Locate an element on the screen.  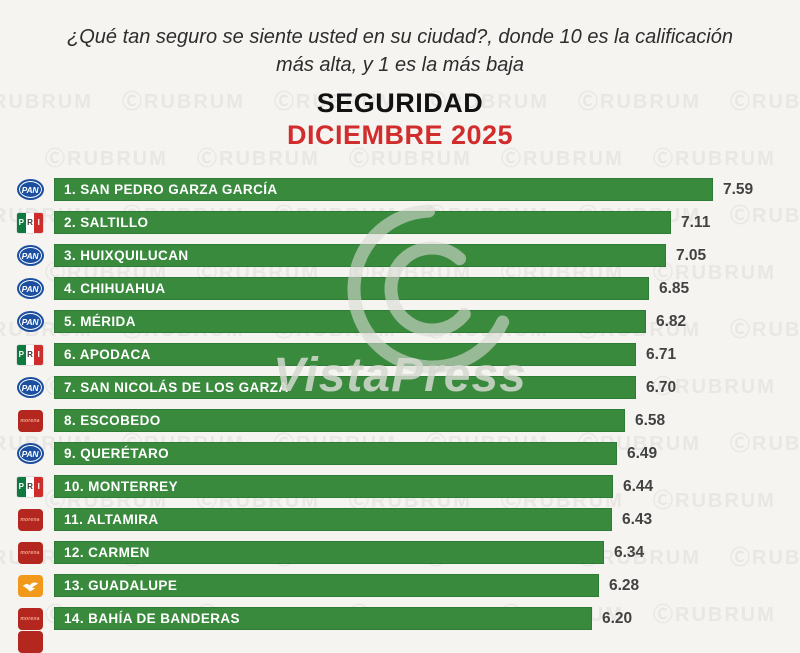
bar-row: morena 14. BAHÍA DE BANDERAS 6.20 is located at coordinates (384, 618).